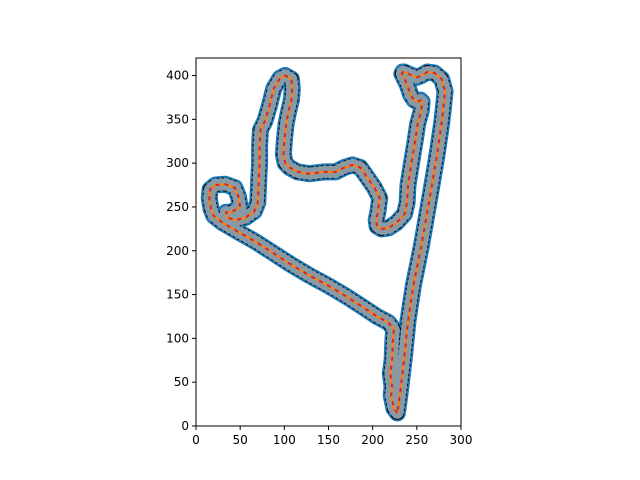  I want to click on y-tick-label: 200, so click(177, 251).